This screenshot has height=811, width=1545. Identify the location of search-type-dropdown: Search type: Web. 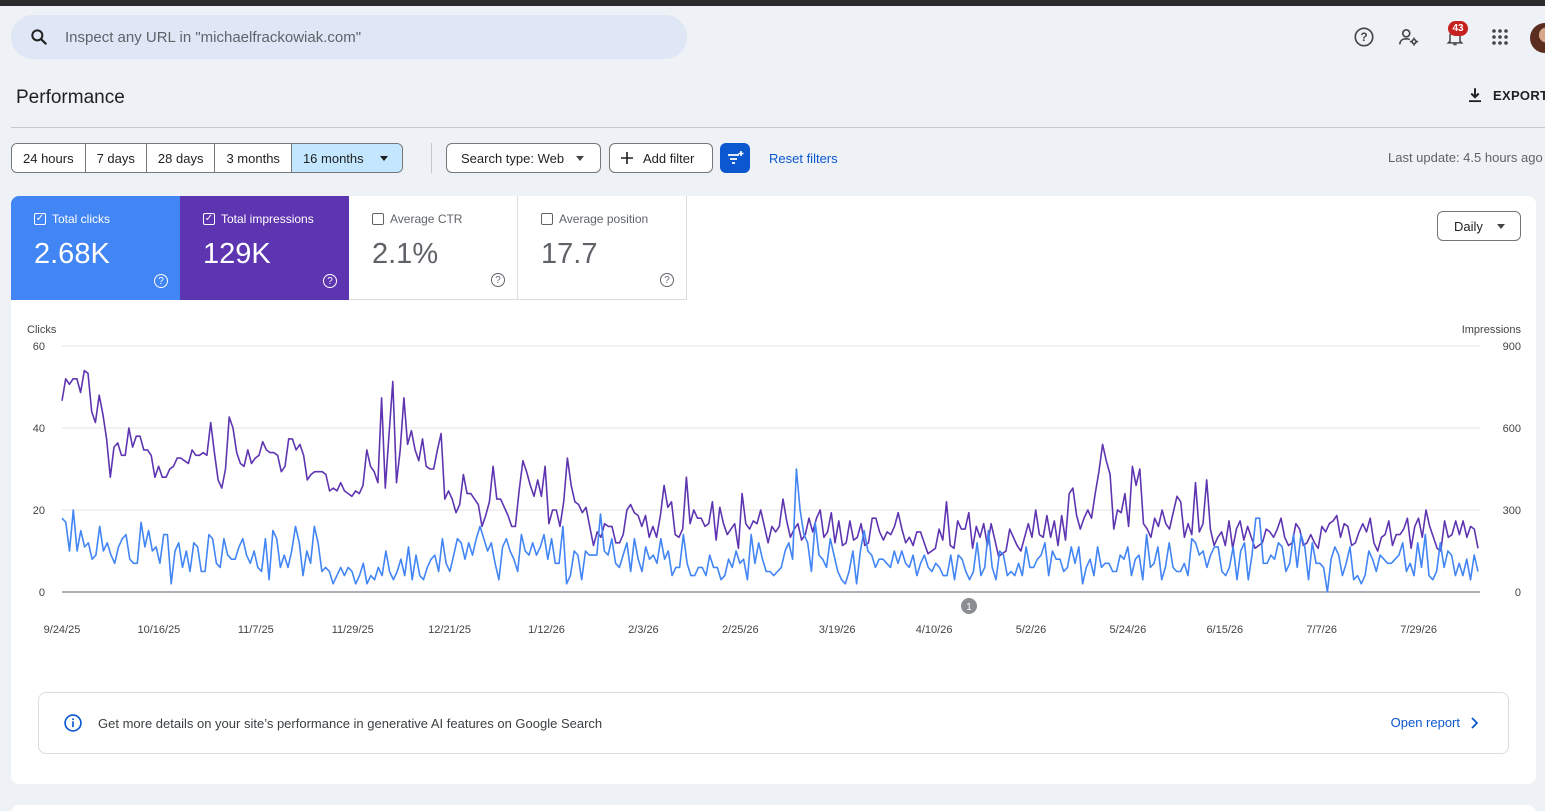
(523, 158).